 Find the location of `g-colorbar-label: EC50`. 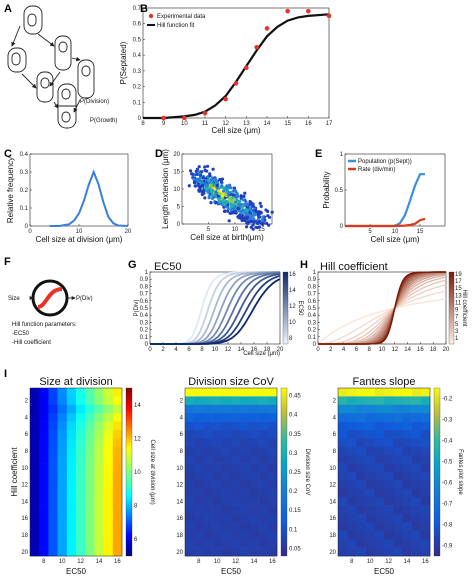

g-colorbar-label: EC50 is located at coordinates (300, 308).